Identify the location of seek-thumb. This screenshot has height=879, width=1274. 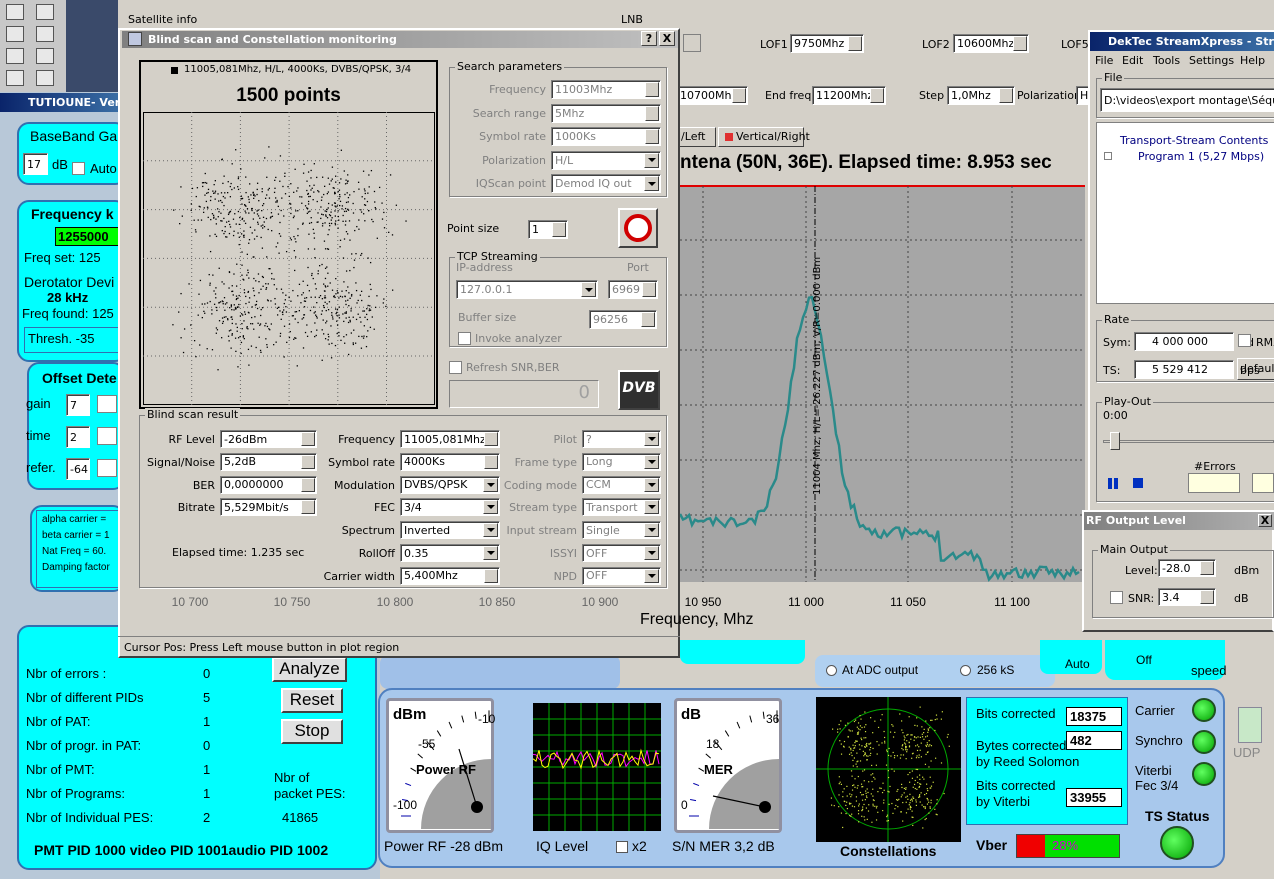
(1115, 441).